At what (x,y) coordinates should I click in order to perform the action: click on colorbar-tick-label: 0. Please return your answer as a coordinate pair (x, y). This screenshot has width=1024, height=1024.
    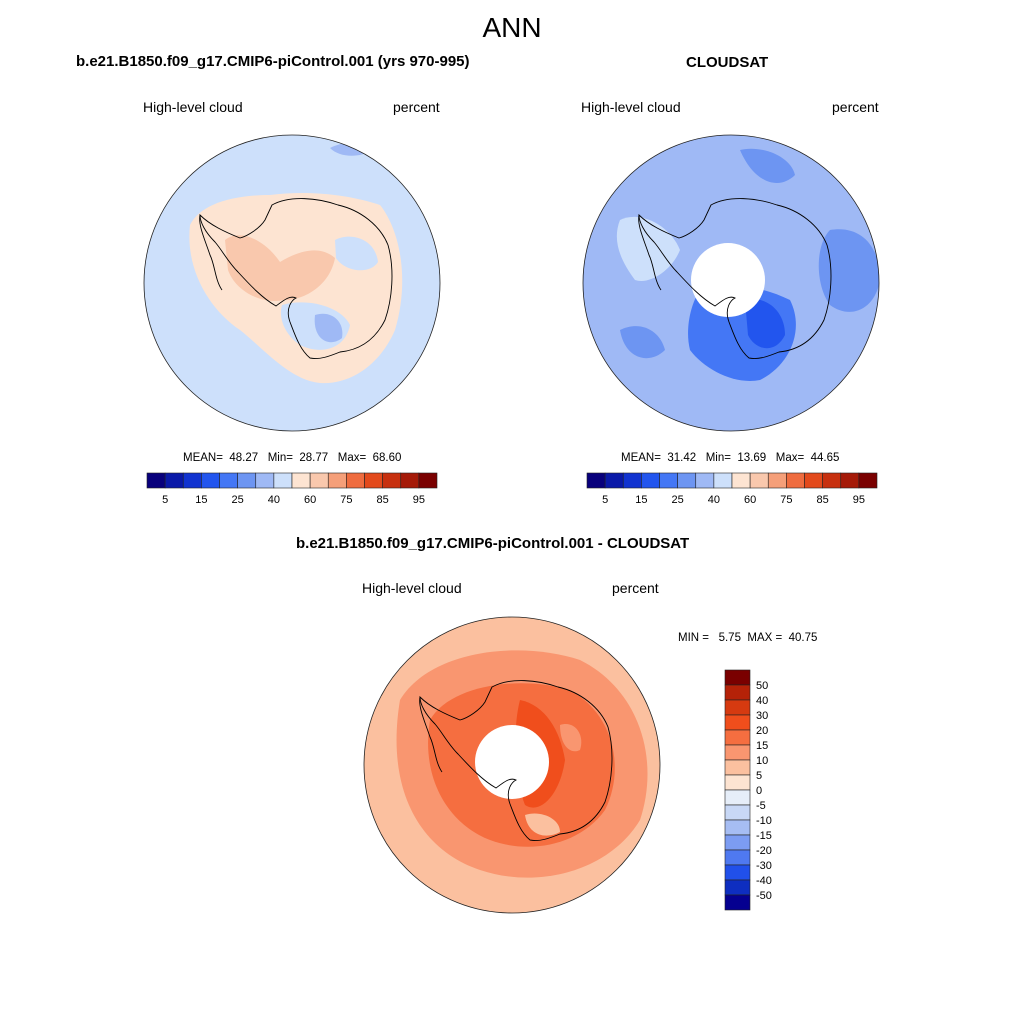
    Looking at the image, I should click on (759, 791).